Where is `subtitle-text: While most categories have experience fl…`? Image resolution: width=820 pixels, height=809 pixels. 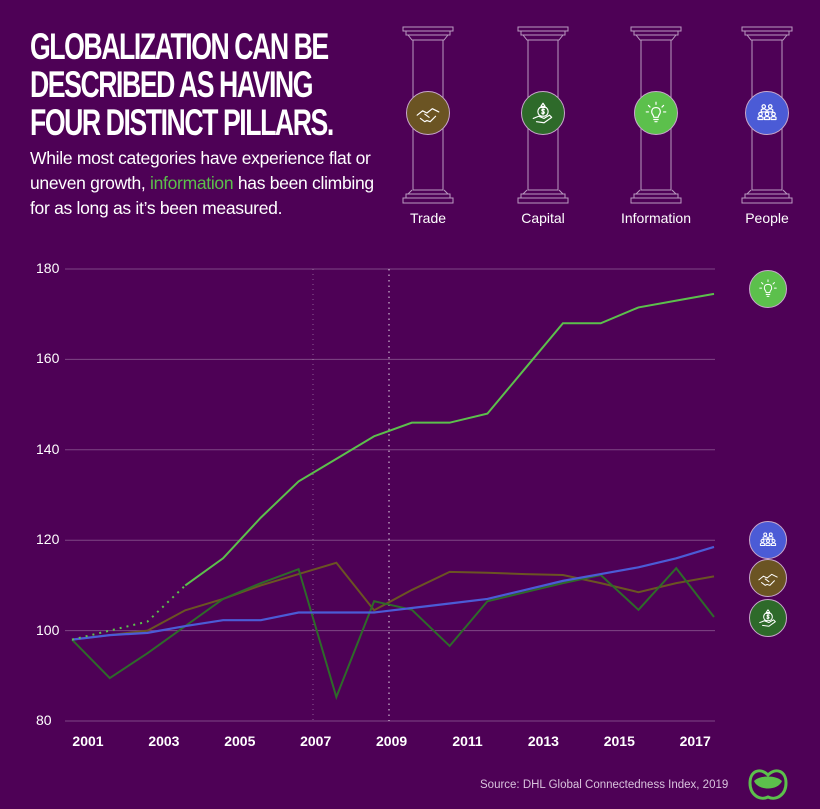
subtitle-text: While most categories have experience fl… is located at coordinates (200, 170).